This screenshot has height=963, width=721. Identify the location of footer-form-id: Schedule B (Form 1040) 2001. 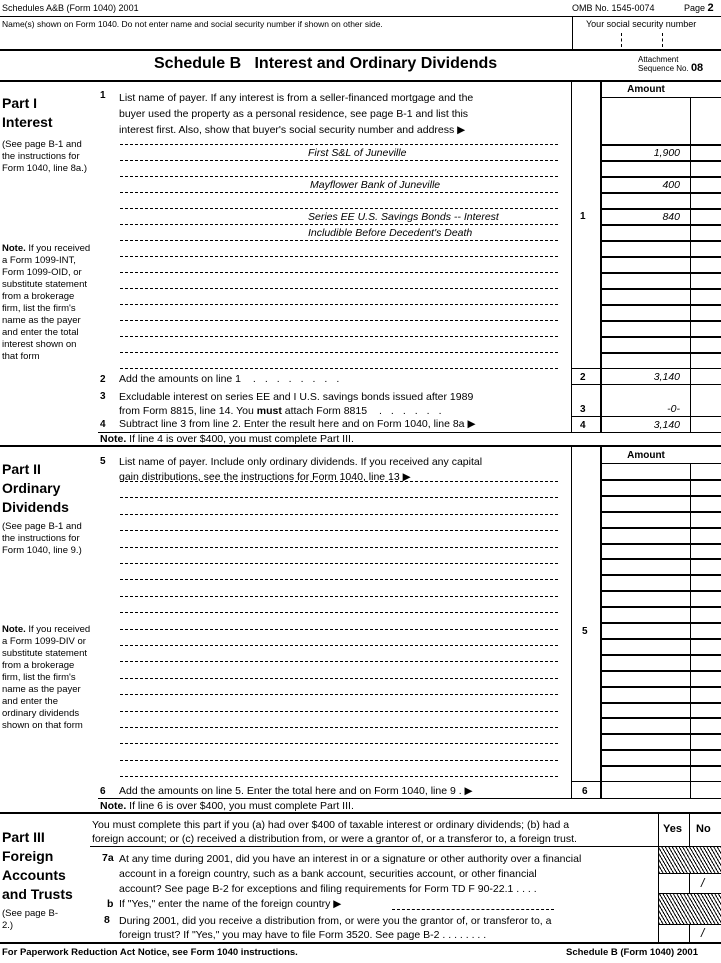
(632, 952).